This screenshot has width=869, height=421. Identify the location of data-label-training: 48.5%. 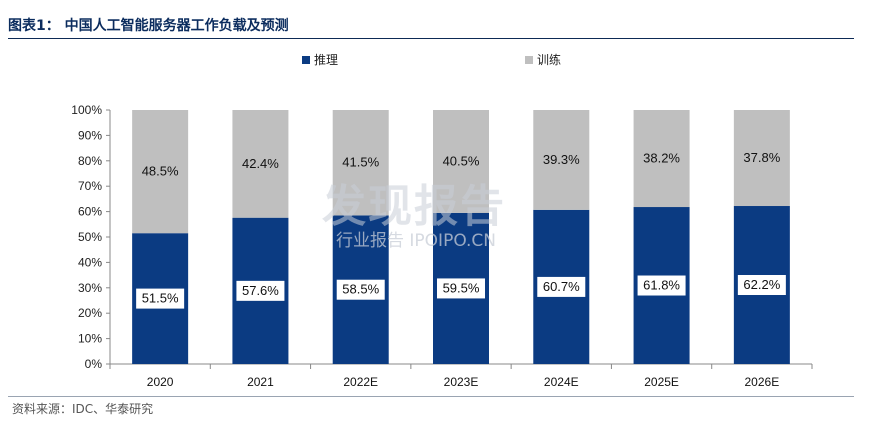
(160, 171).